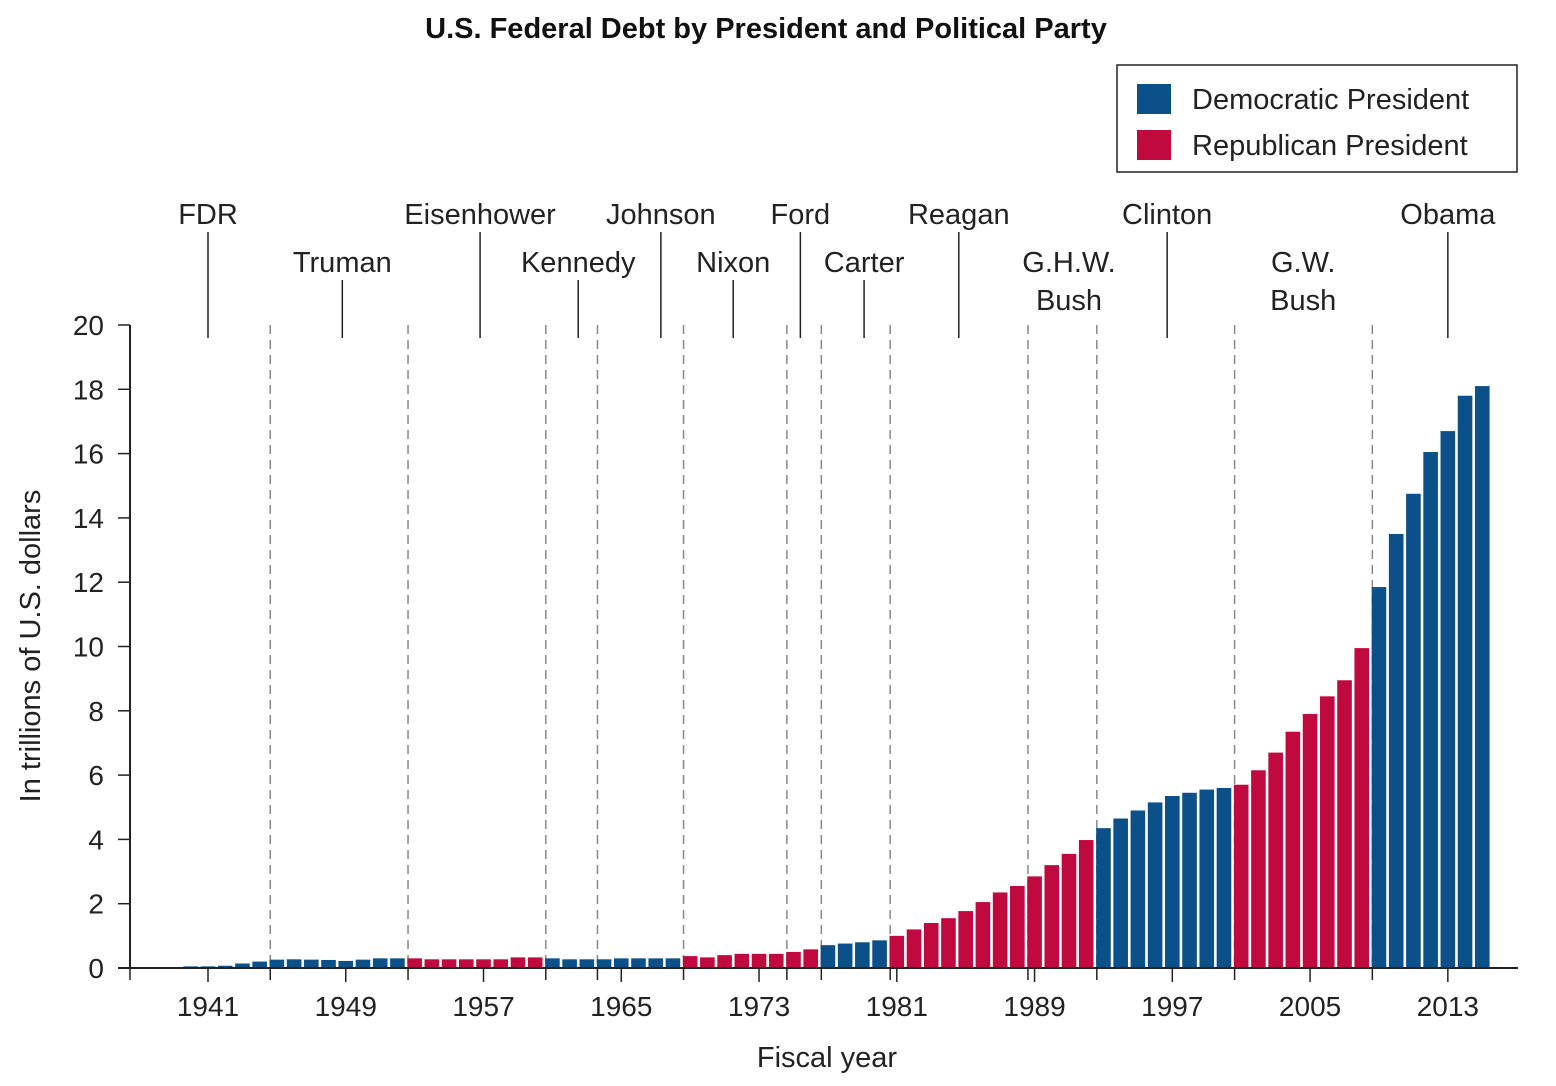 This screenshot has width=1556, height=1086. I want to click on x-tick-label: 1957, so click(483, 1006).